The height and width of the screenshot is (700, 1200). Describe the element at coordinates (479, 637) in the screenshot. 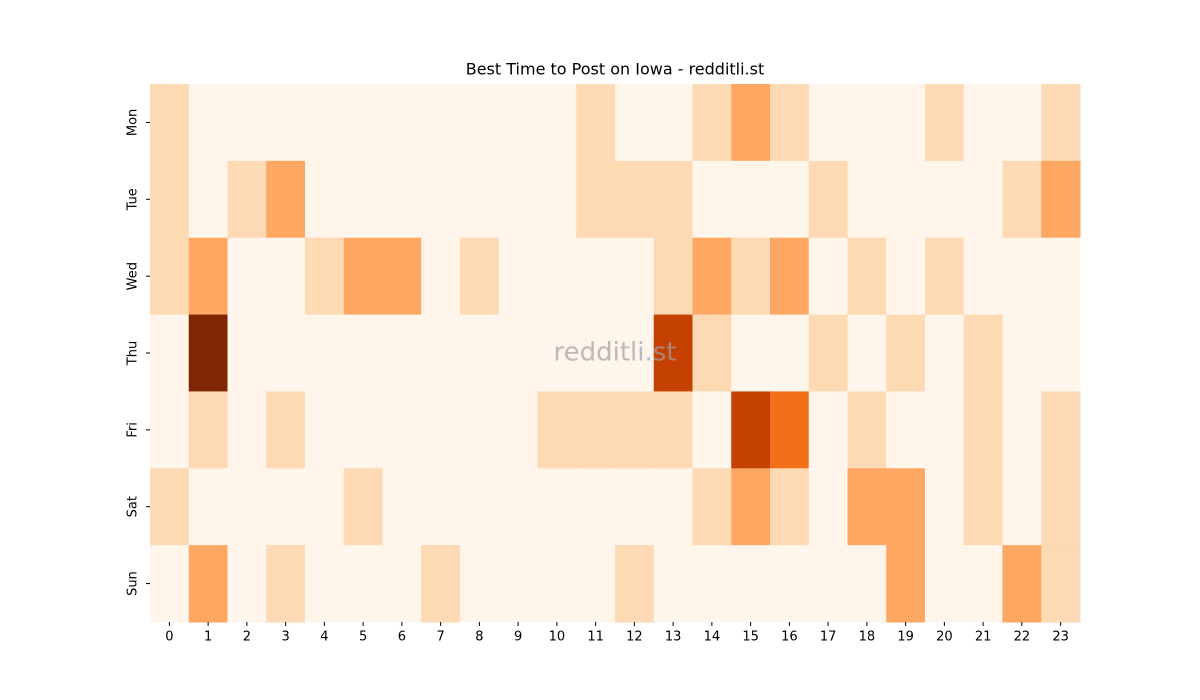

I see `x-tick-label: 8` at that location.